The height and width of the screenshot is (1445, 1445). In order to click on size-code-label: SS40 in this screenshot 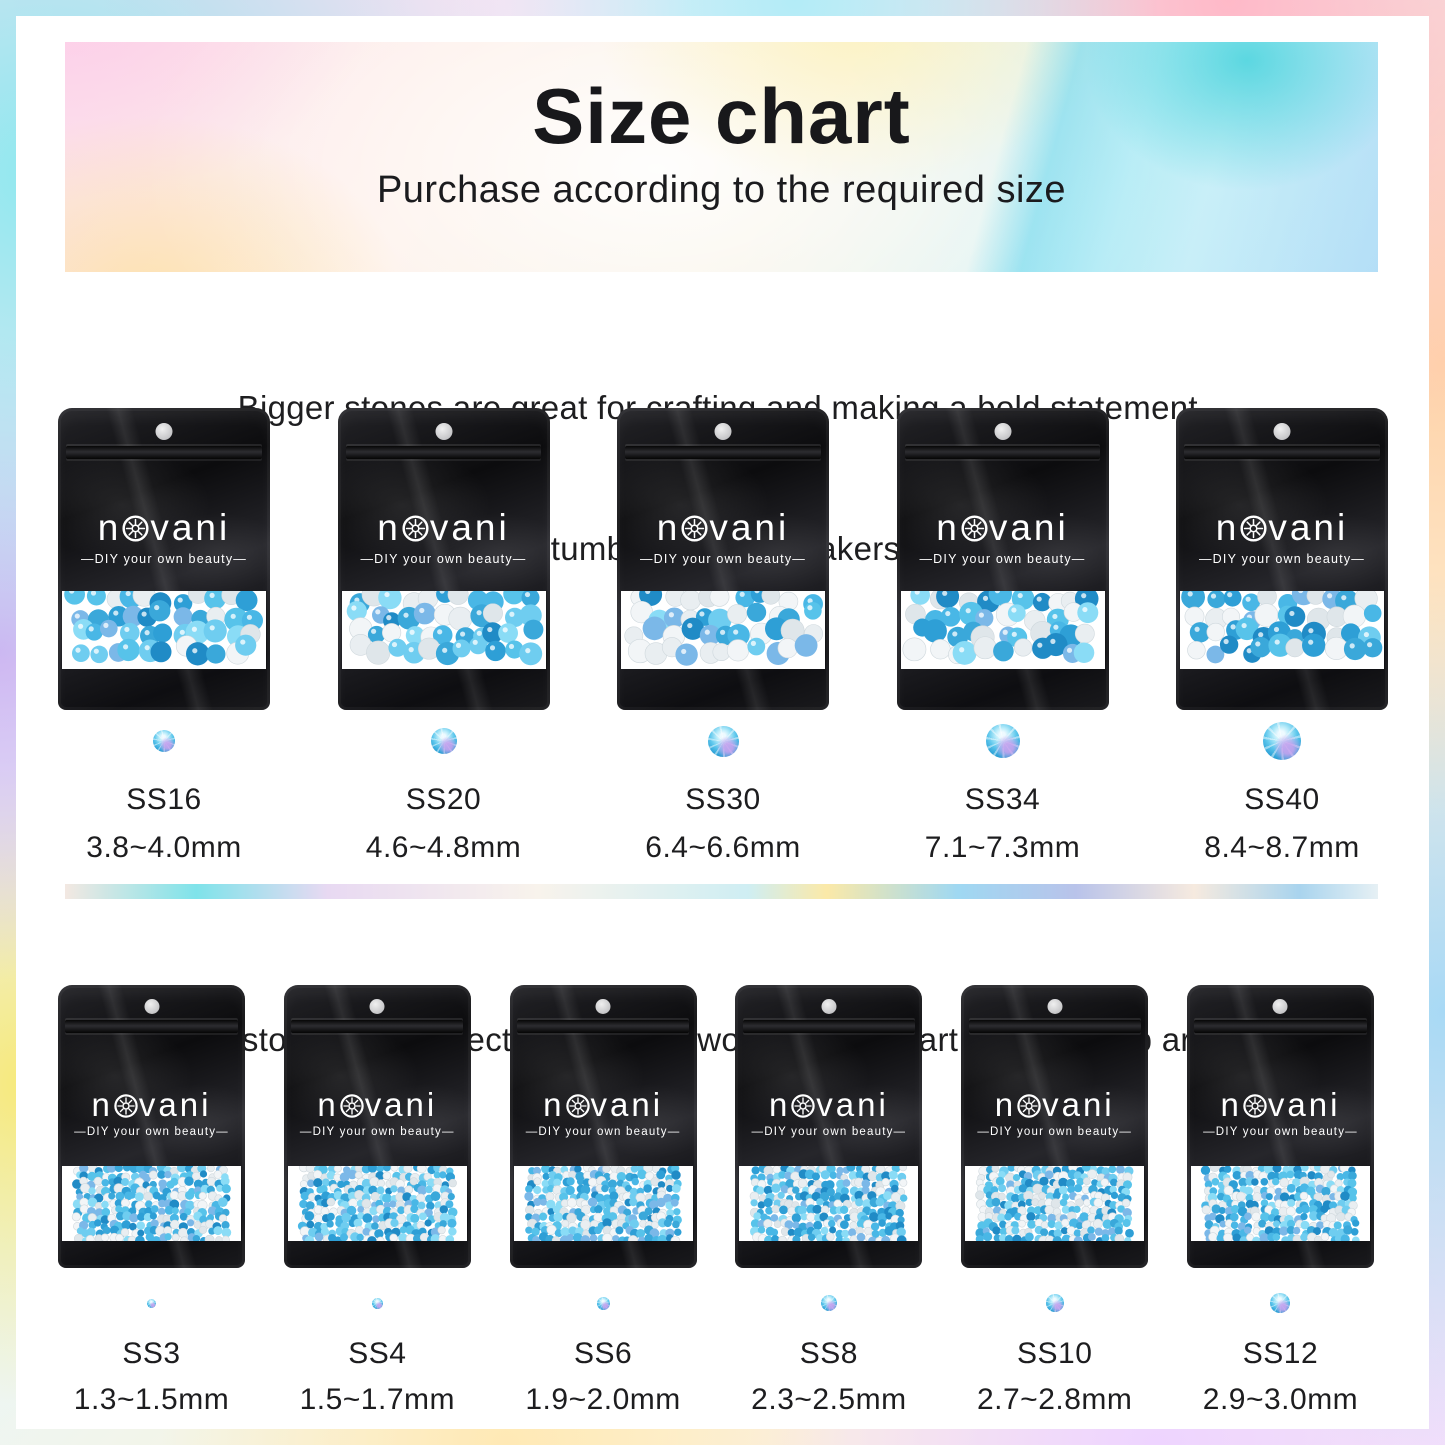, I will do `click(1282, 799)`.